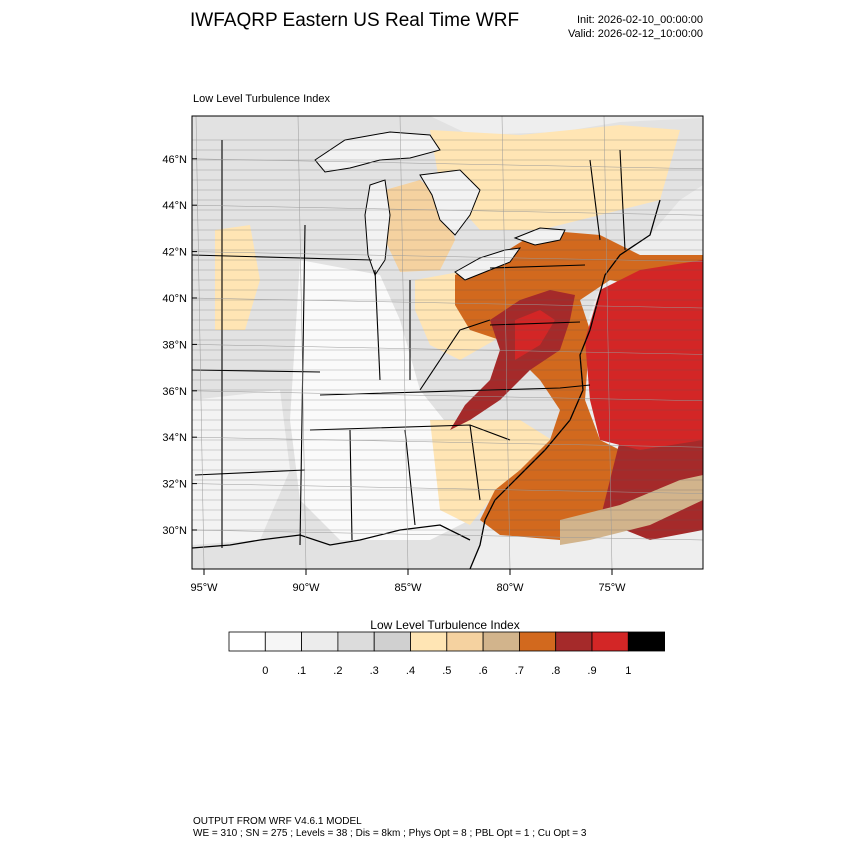  Describe the element at coordinates (306, 588) in the screenshot. I see `lon-tick-label: 90°W` at that location.